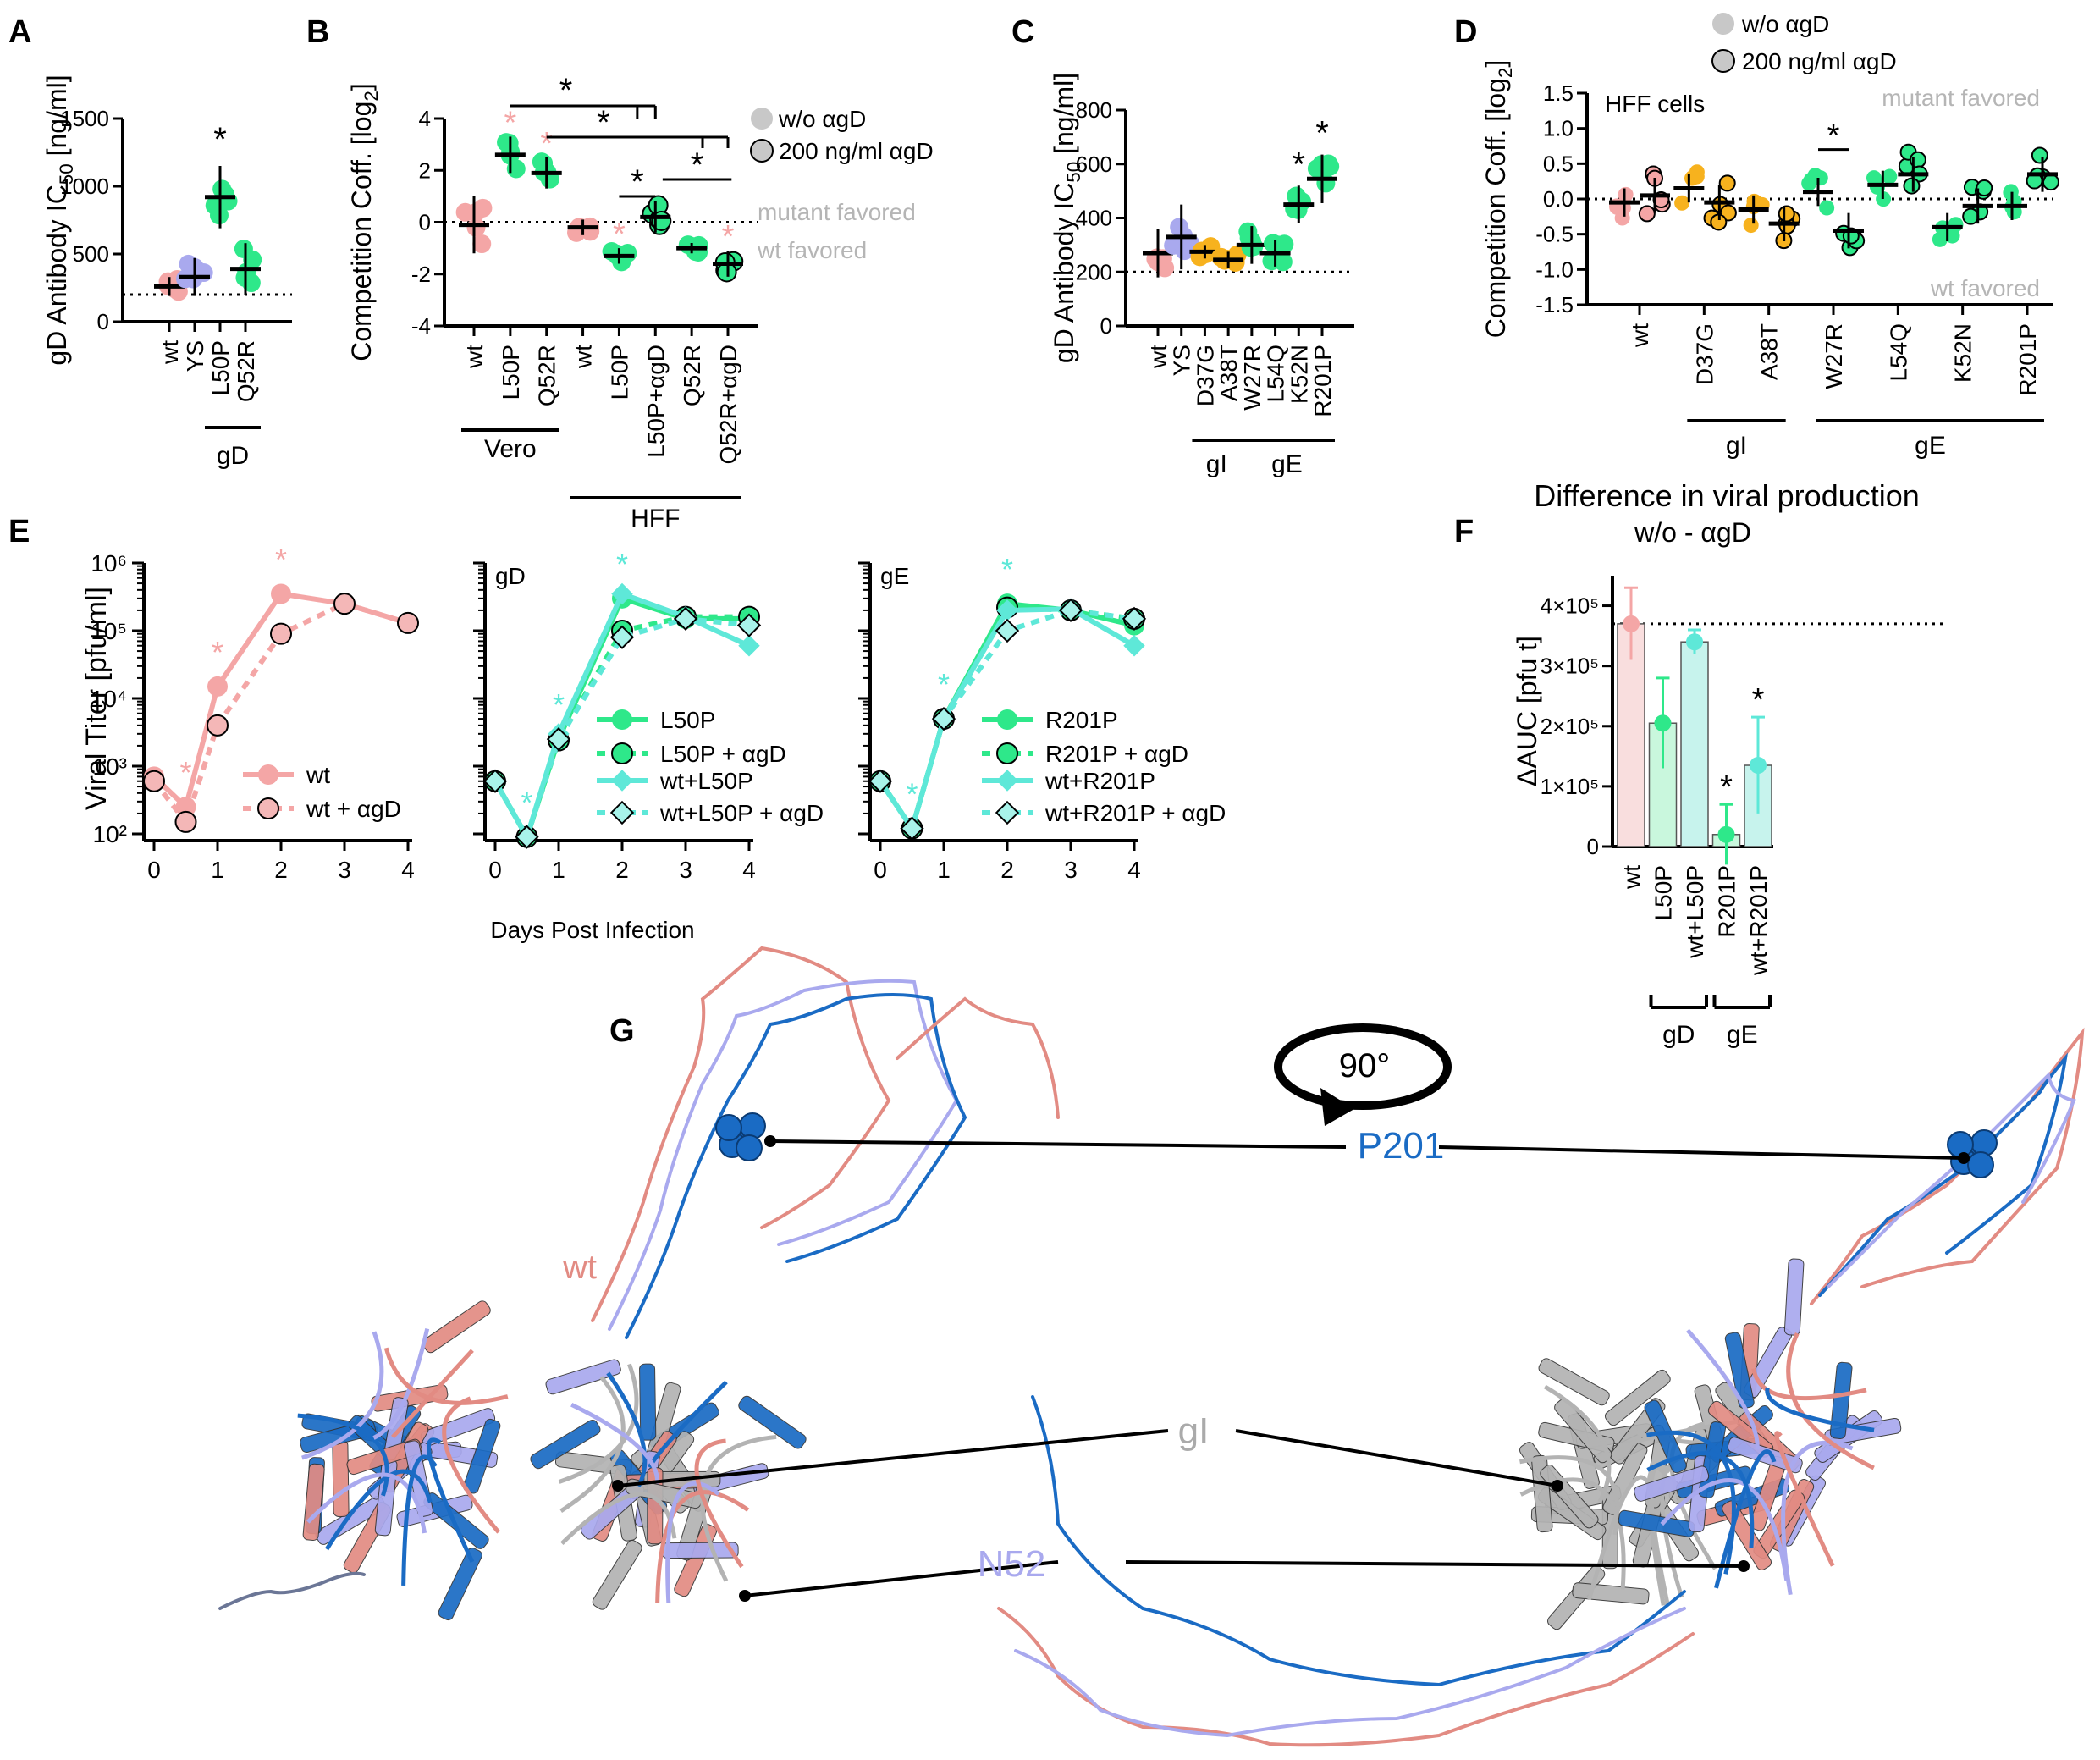 Image resolution: width=2100 pixels, height=1760 pixels. Describe the element at coordinates (425, 118) in the screenshot. I see `y-tick-label: 4` at that location.